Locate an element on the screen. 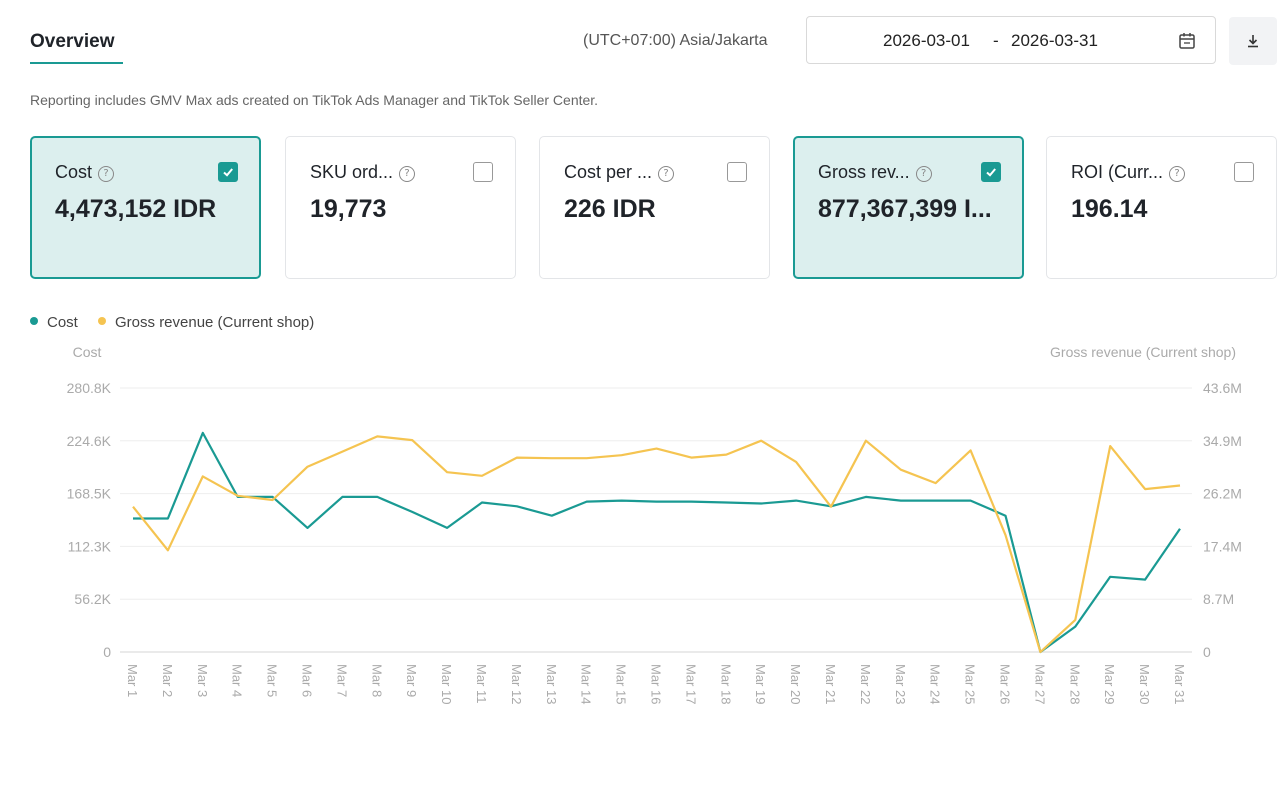  left-axis-title: Cost is located at coordinates (87, 352).